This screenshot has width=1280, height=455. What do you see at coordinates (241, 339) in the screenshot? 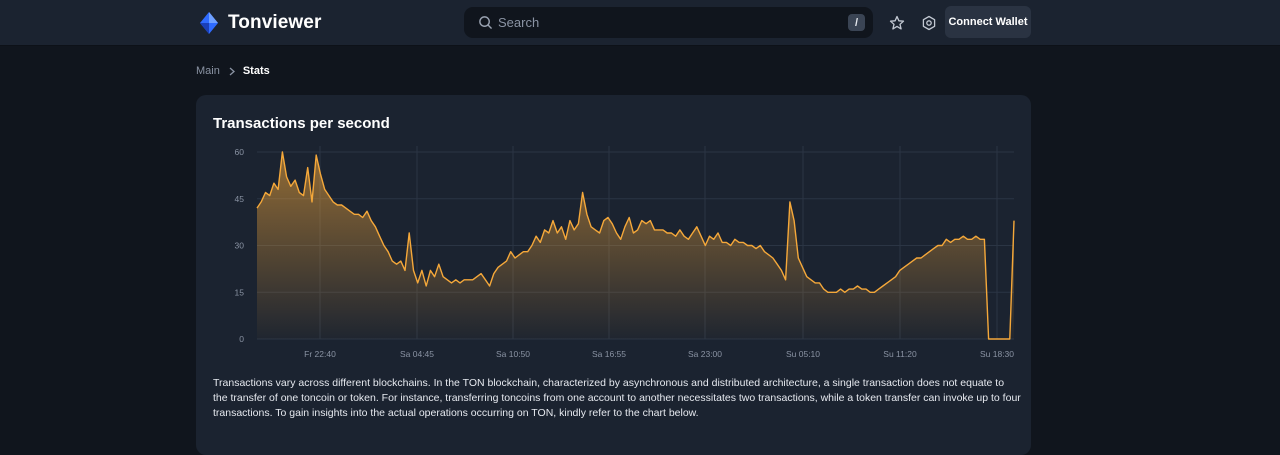
I see `y-tick-label: 0` at bounding box center [241, 339].